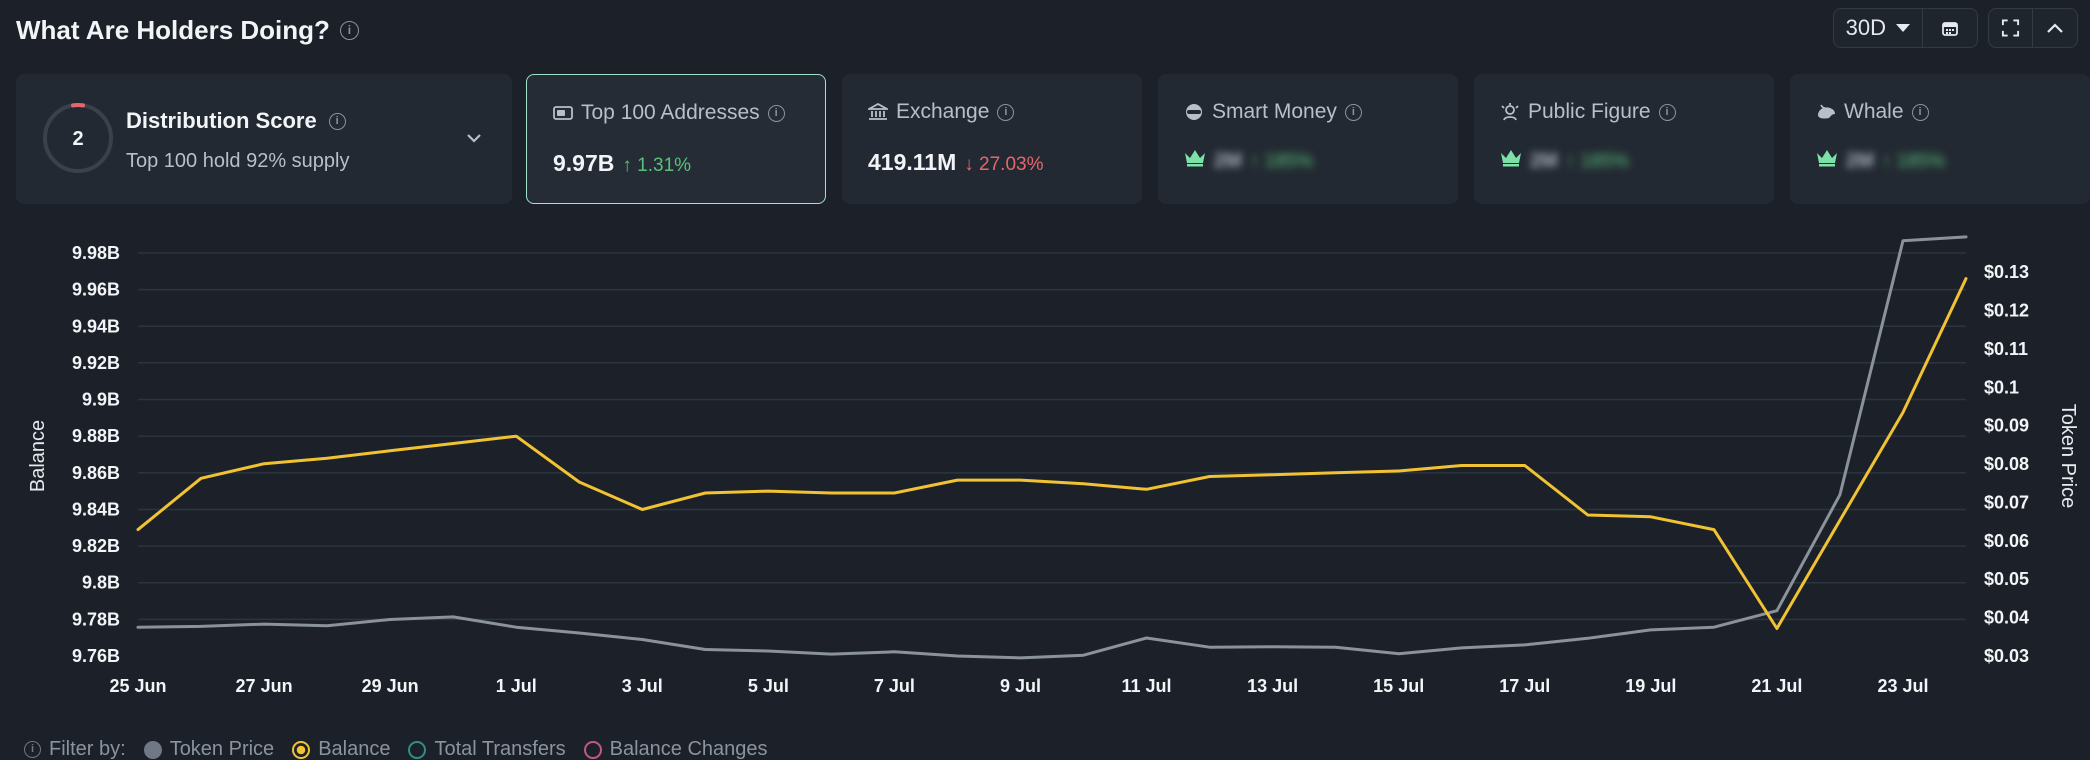 This screenshot has width=2090, height=760. I want to click on y-tick-label: 9.92B, so click(96, 363).